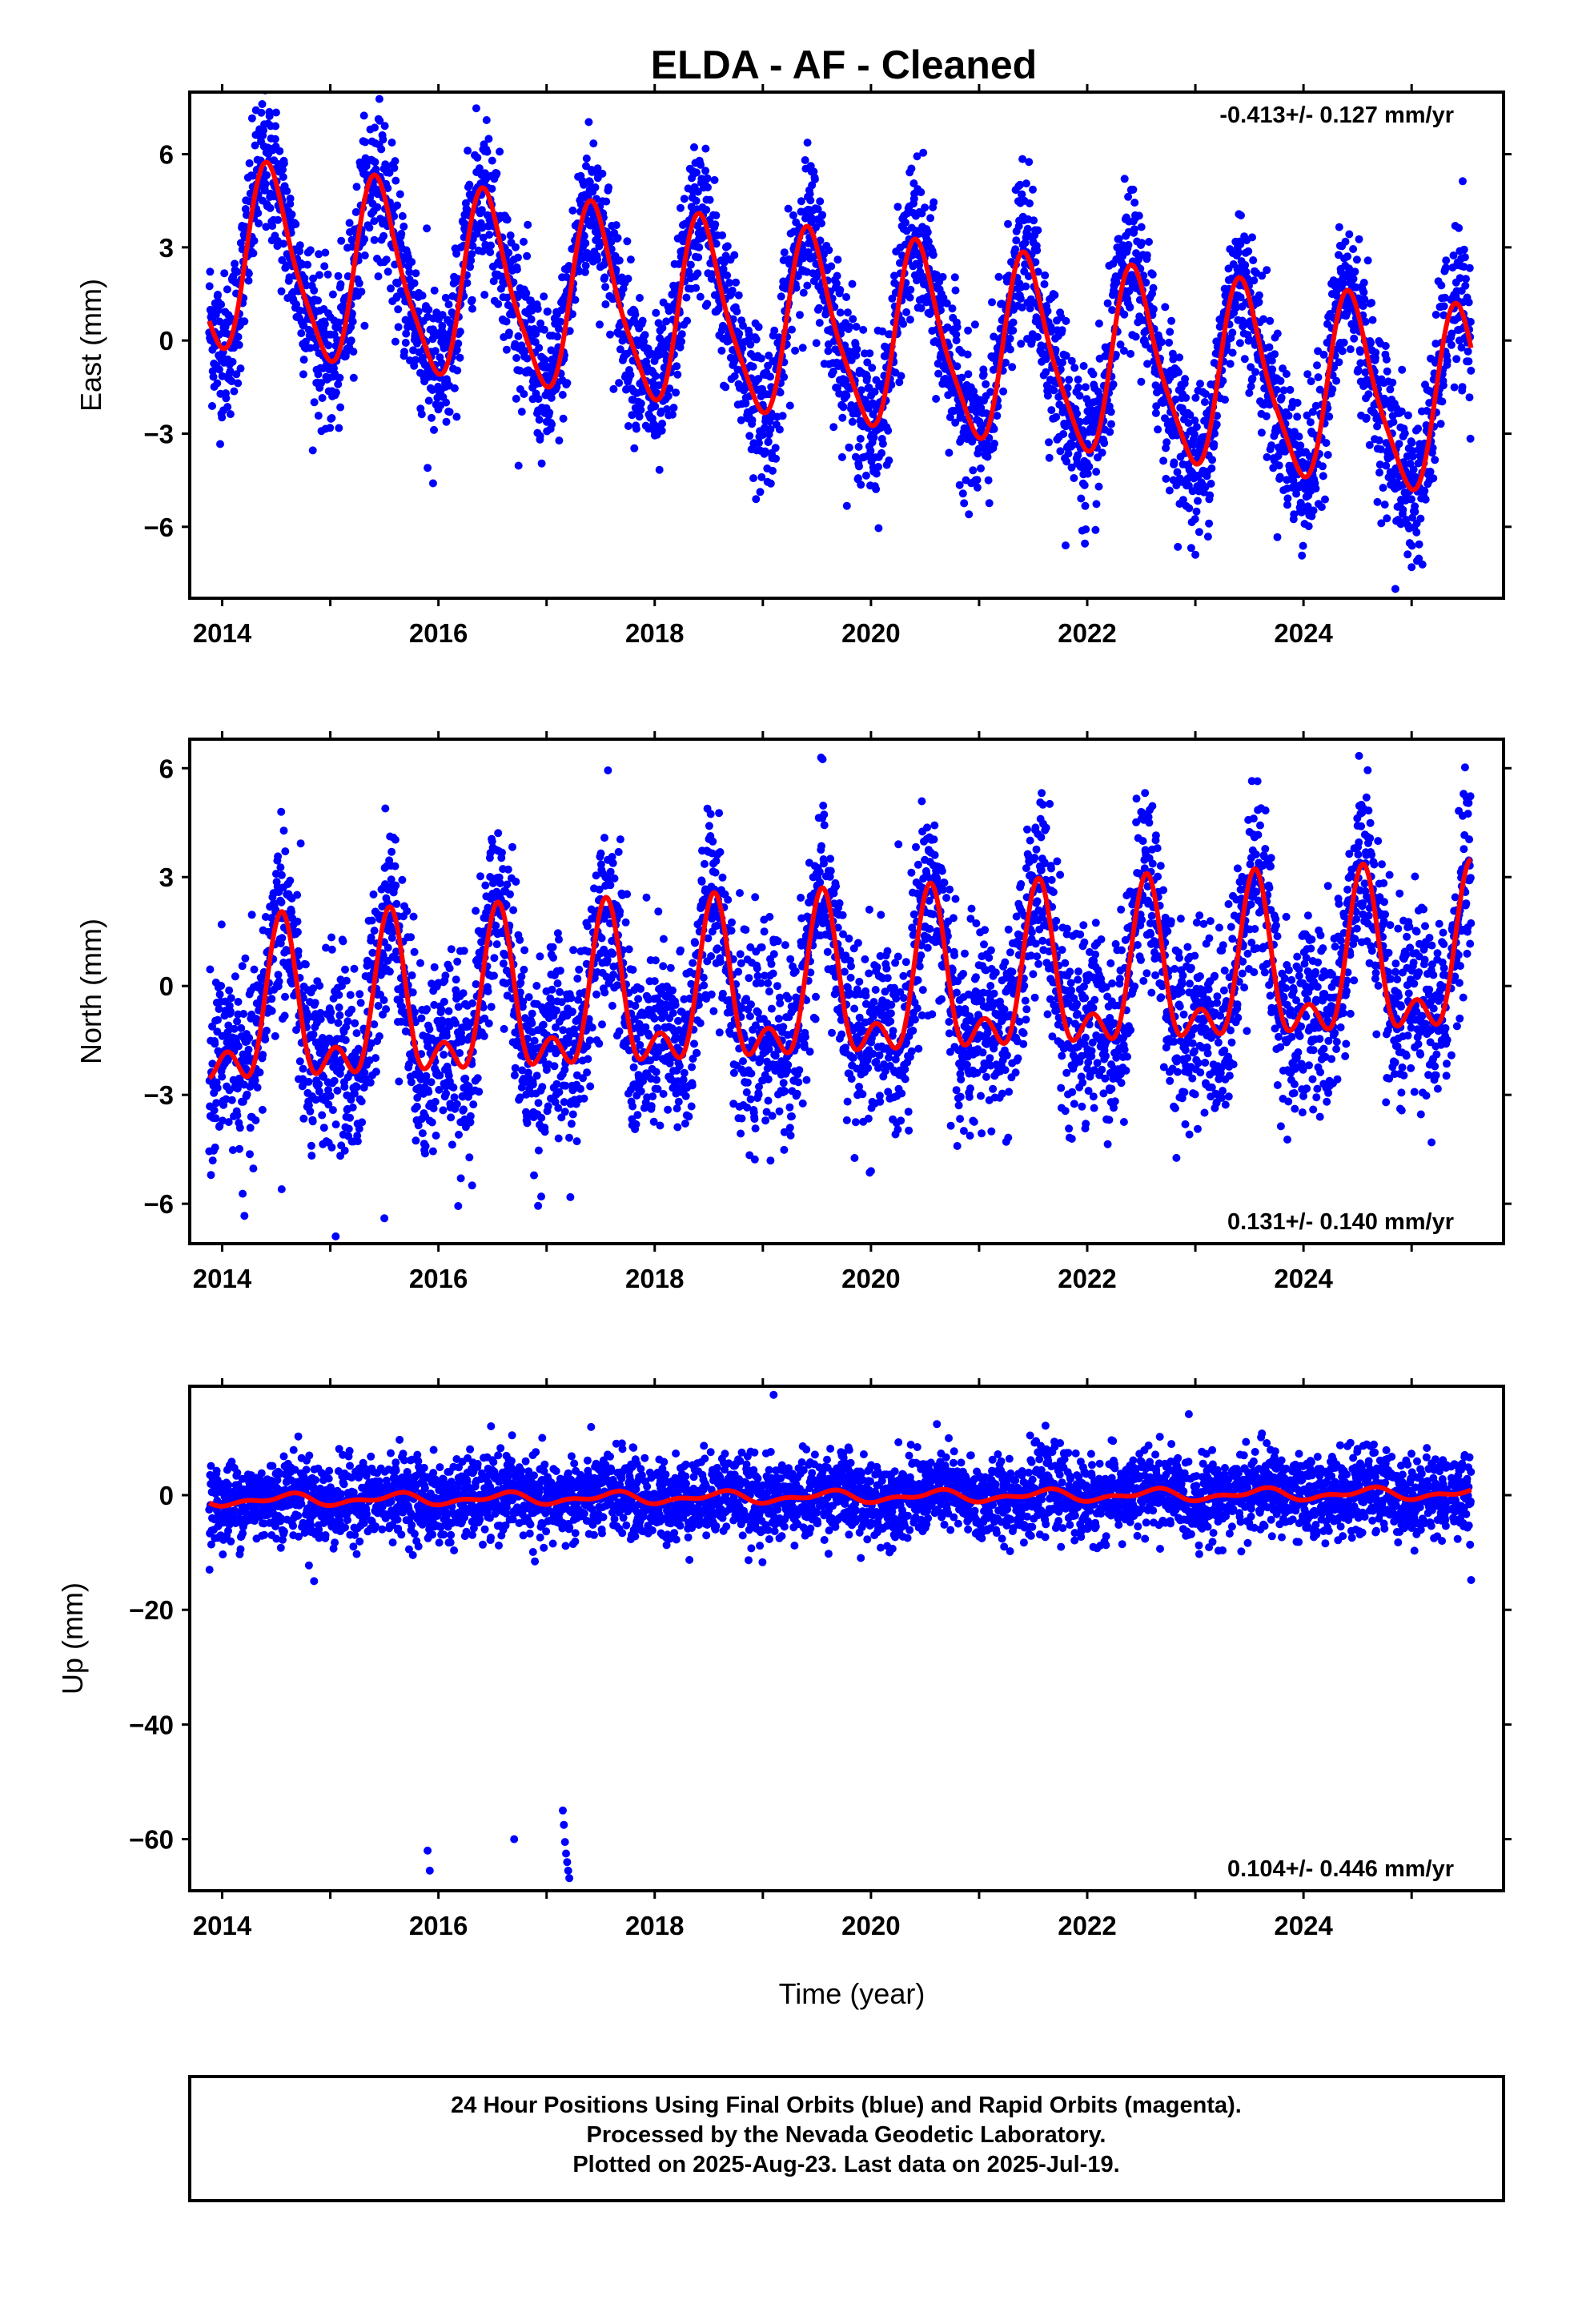  I want to click on x-tick-label: 2018, so click(655, 633).